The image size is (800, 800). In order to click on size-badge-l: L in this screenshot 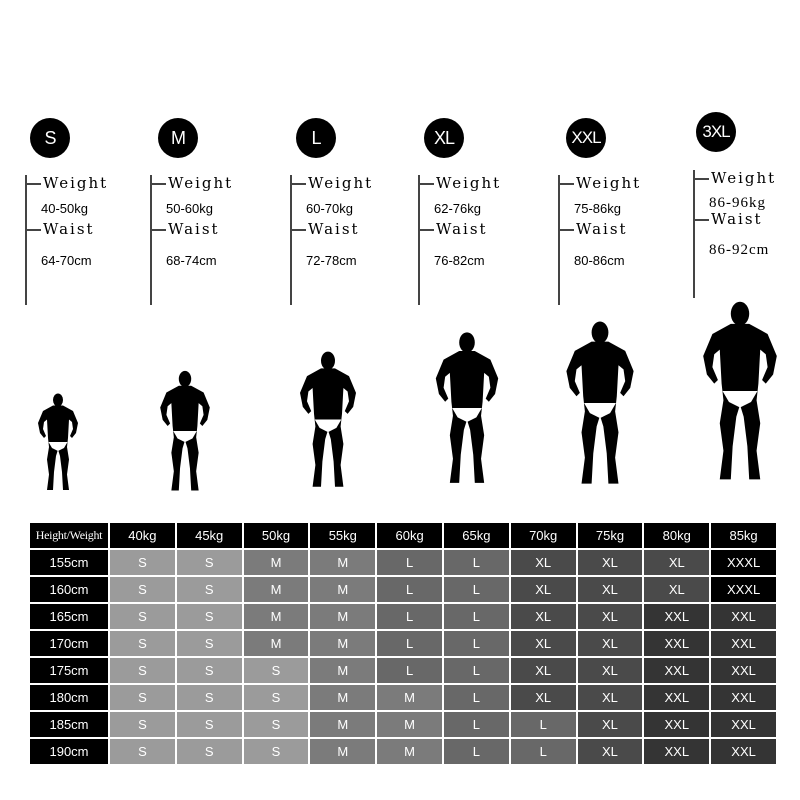, I will do `click(316, 138)`.